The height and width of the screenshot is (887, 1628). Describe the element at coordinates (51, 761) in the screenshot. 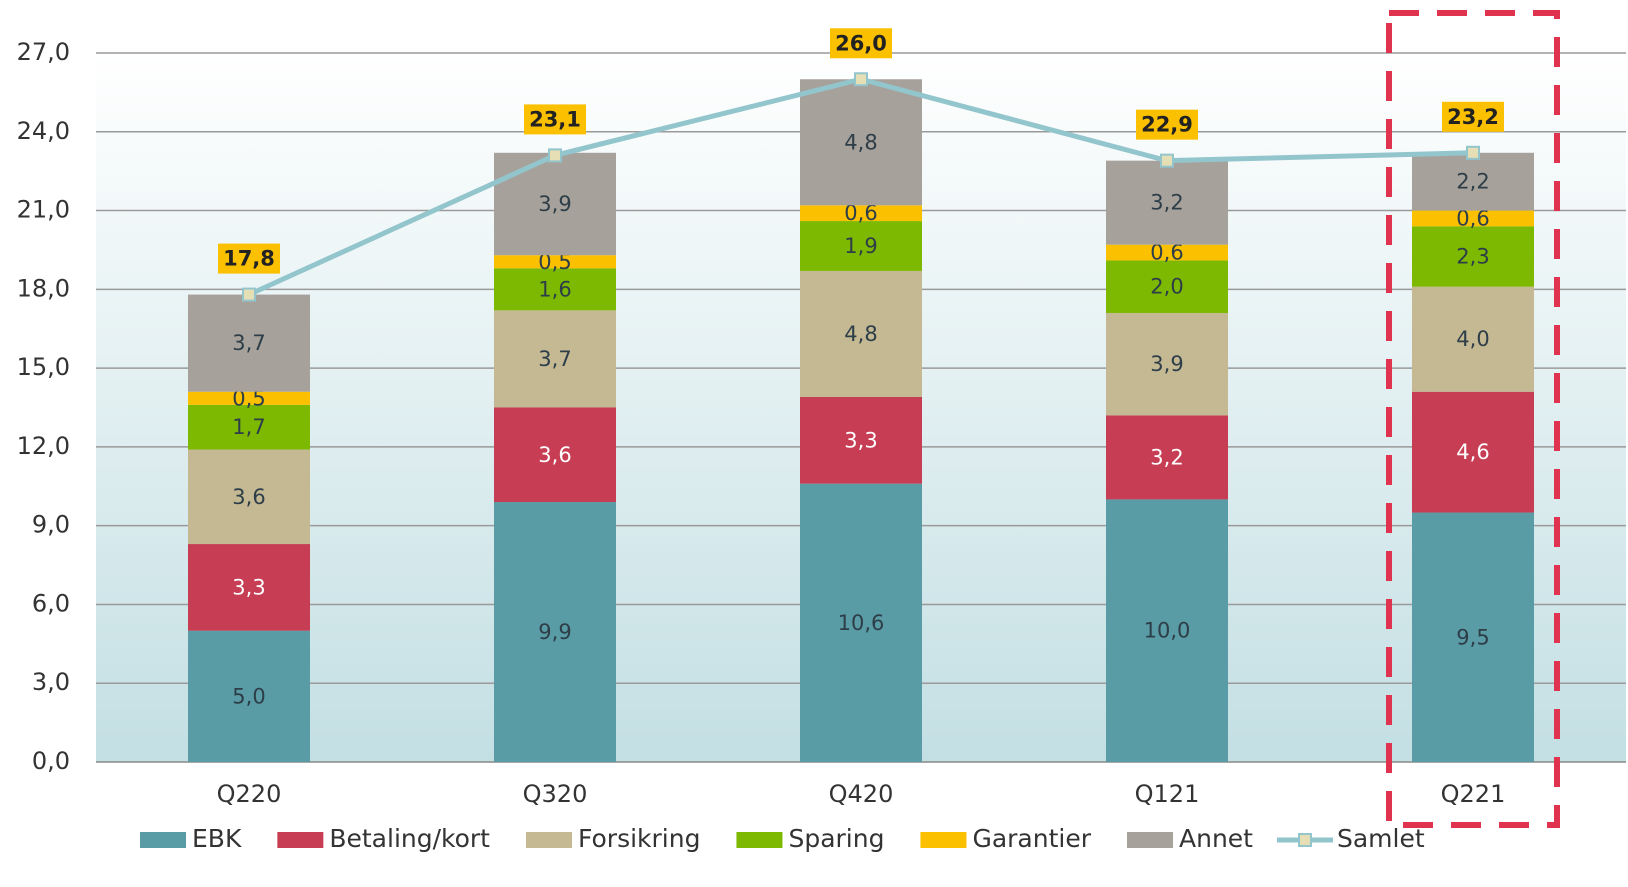

I see `y-tick-label: 0,0` at that location.